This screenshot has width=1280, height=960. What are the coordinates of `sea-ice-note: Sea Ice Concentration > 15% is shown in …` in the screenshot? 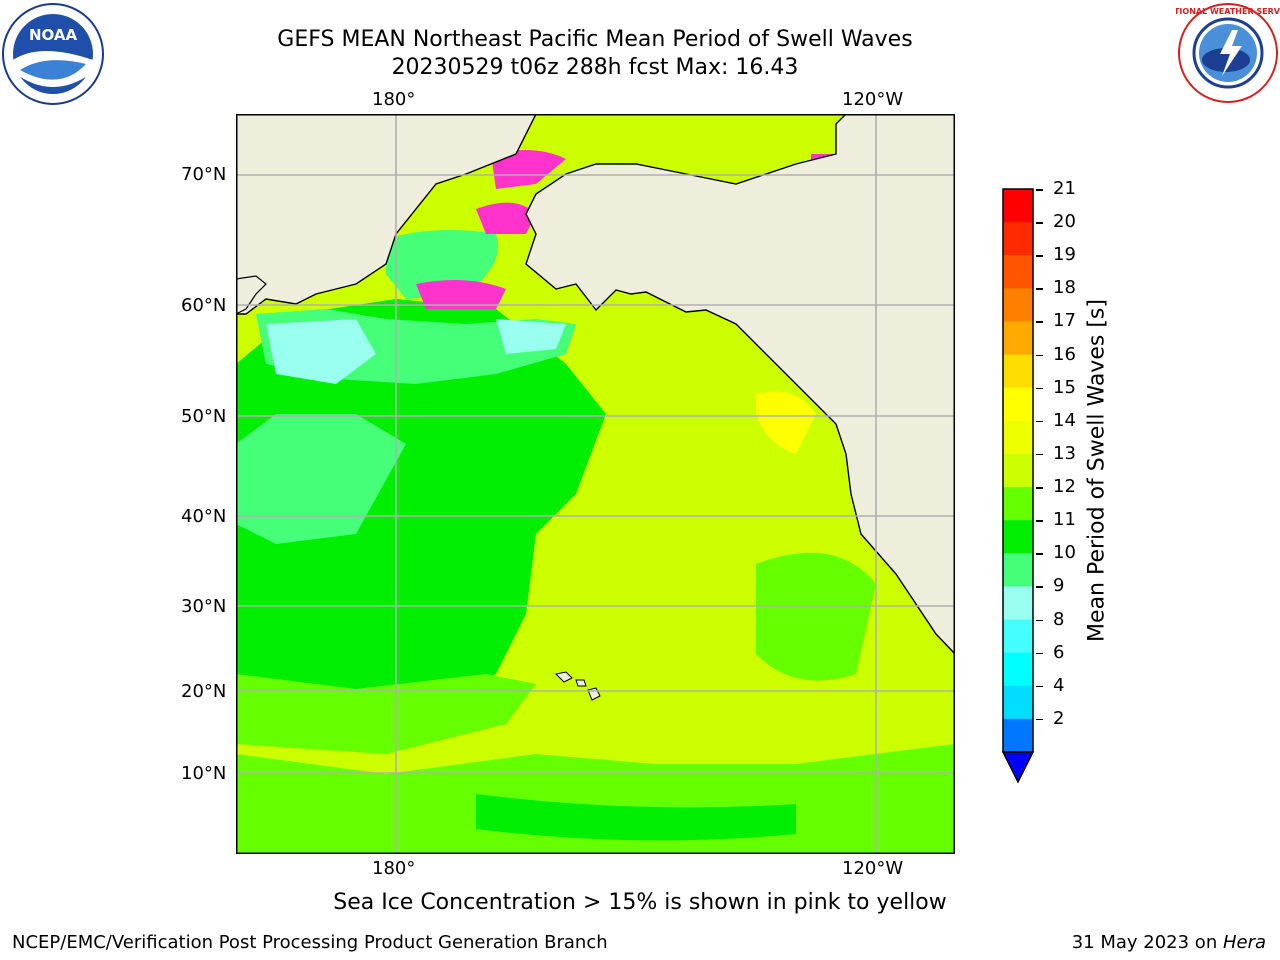 It's located at (640, 902).